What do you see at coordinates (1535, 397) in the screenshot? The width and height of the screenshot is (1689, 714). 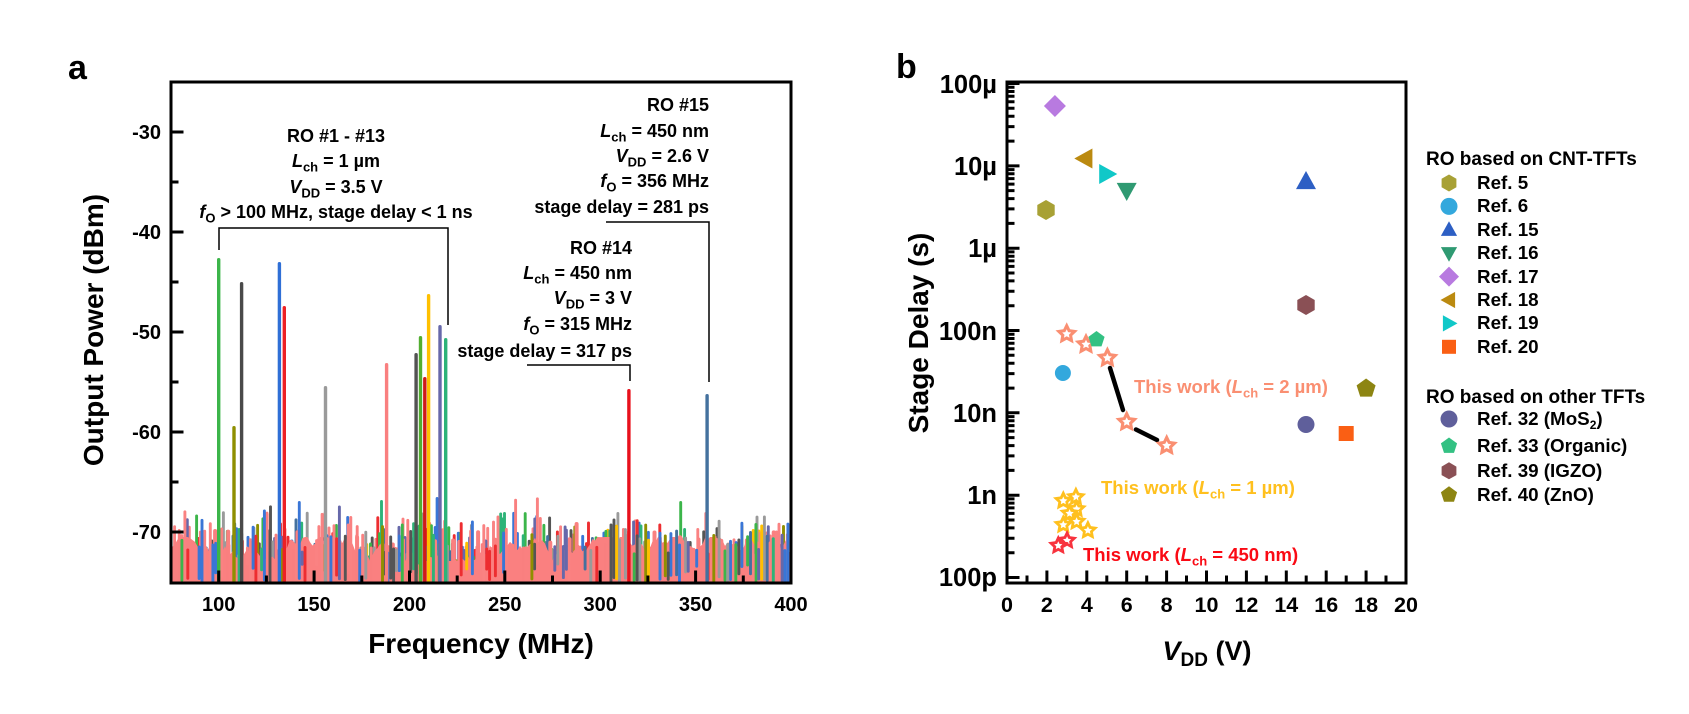 I see `svg-text: RO based on other TFTs` at bounding box center [1535, 397].